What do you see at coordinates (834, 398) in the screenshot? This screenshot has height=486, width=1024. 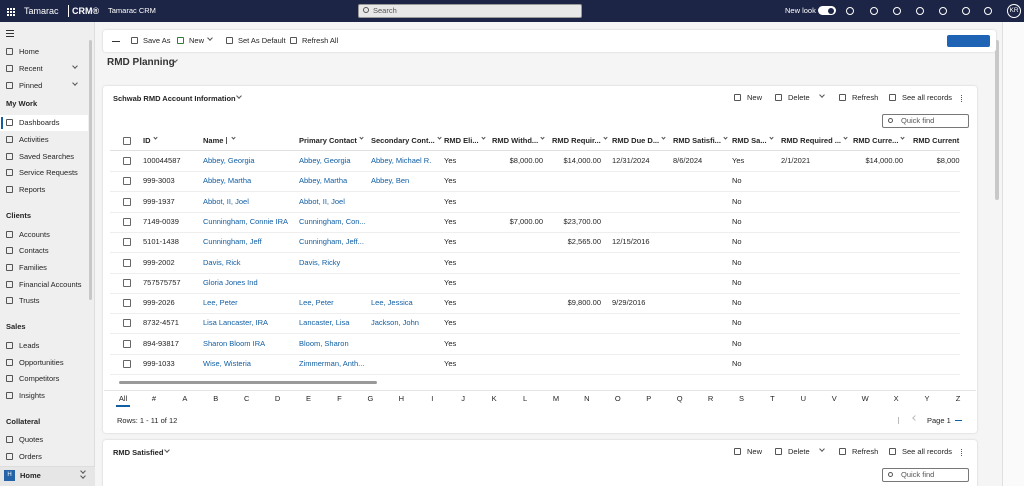 I see `alphabet-filter: V` at bounding box center [834, 398].